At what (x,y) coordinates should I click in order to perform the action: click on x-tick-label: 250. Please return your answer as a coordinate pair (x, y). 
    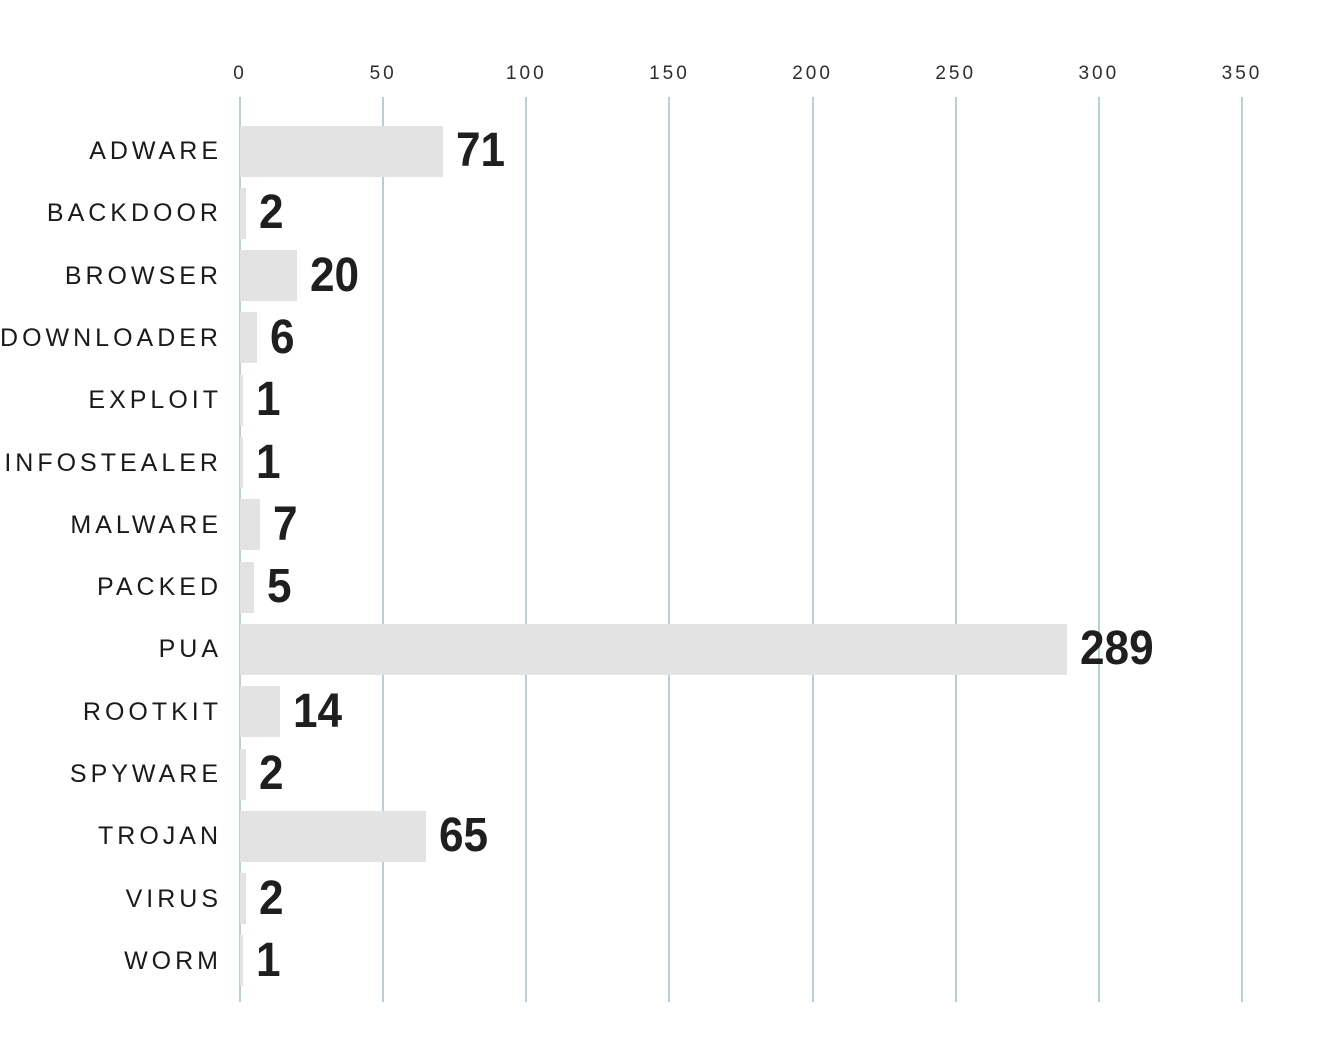
    Looking at the image, I should click on (956, 73).